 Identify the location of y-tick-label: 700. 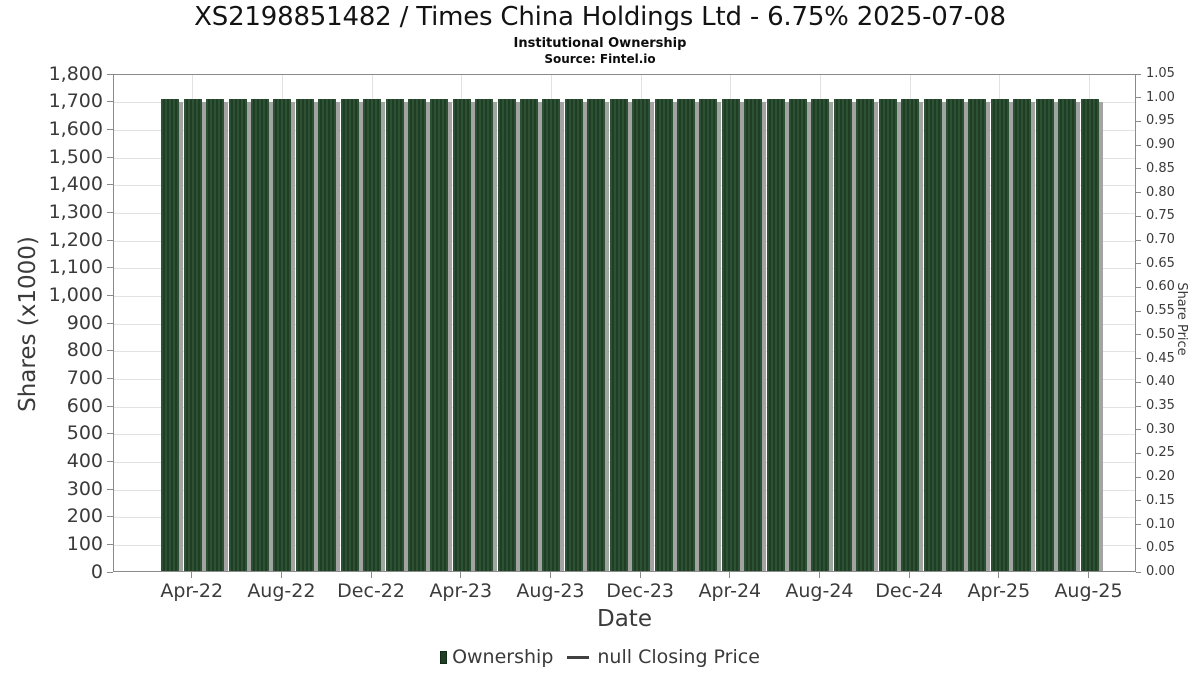
(84, 377).